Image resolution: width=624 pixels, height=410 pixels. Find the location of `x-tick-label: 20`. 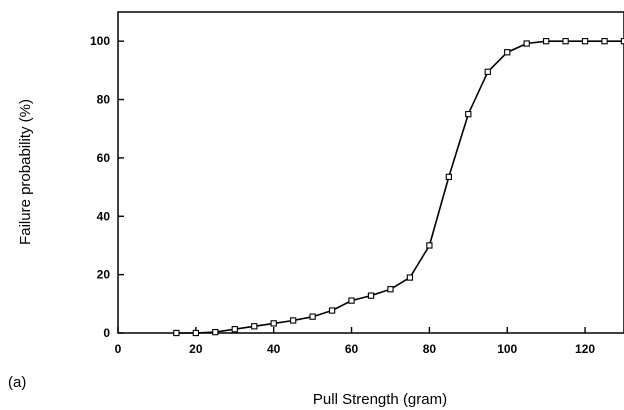

x-tick-label: 20 is located at coordinates (196, 349).